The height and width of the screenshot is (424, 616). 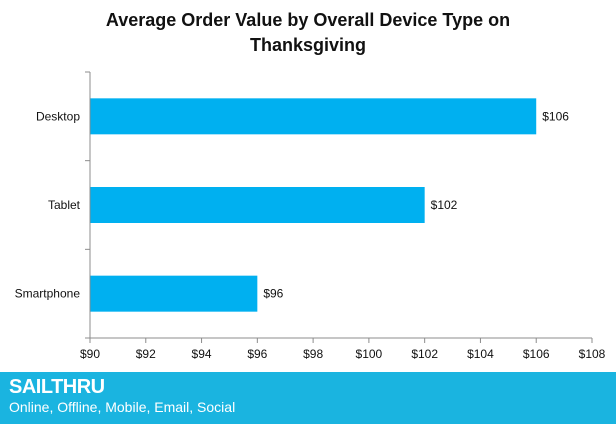 I want to click on data-label: $102, so click(x=444, y=205).